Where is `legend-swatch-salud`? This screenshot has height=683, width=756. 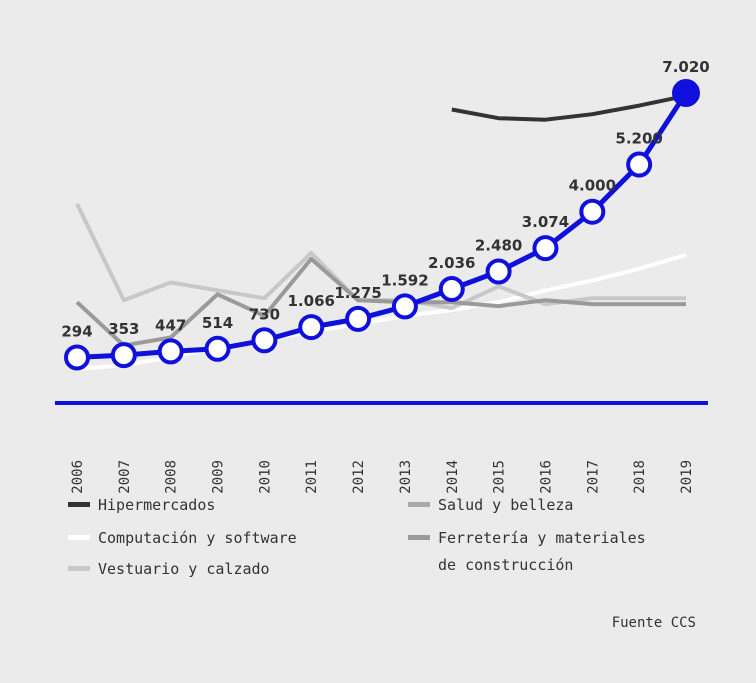 legend-swatch-salud is located at coordinates (419, 504).